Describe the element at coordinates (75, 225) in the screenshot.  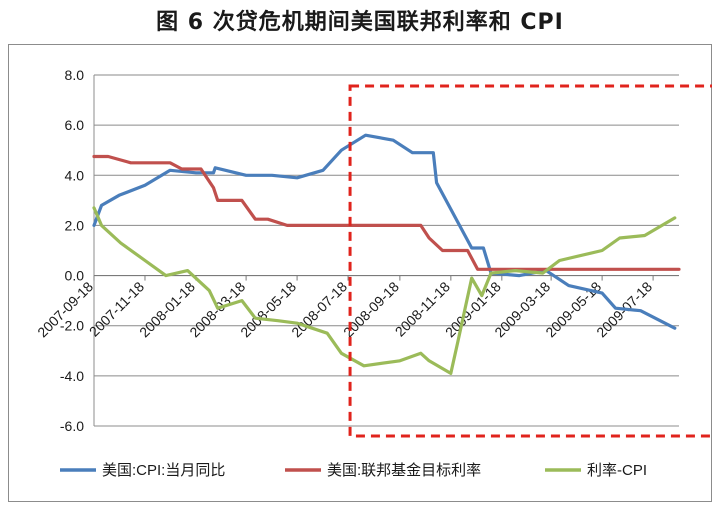
I see `y-tick-label: 2.0` at that location.